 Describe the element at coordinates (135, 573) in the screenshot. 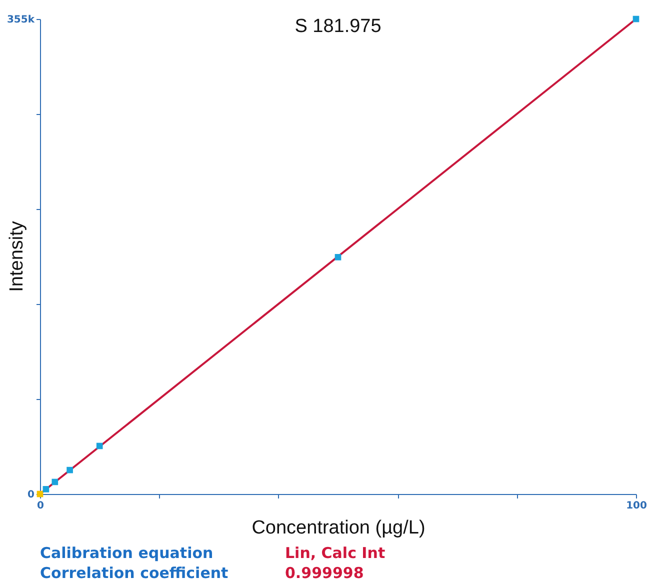

I see `text: Correlation coefficient` at that location.